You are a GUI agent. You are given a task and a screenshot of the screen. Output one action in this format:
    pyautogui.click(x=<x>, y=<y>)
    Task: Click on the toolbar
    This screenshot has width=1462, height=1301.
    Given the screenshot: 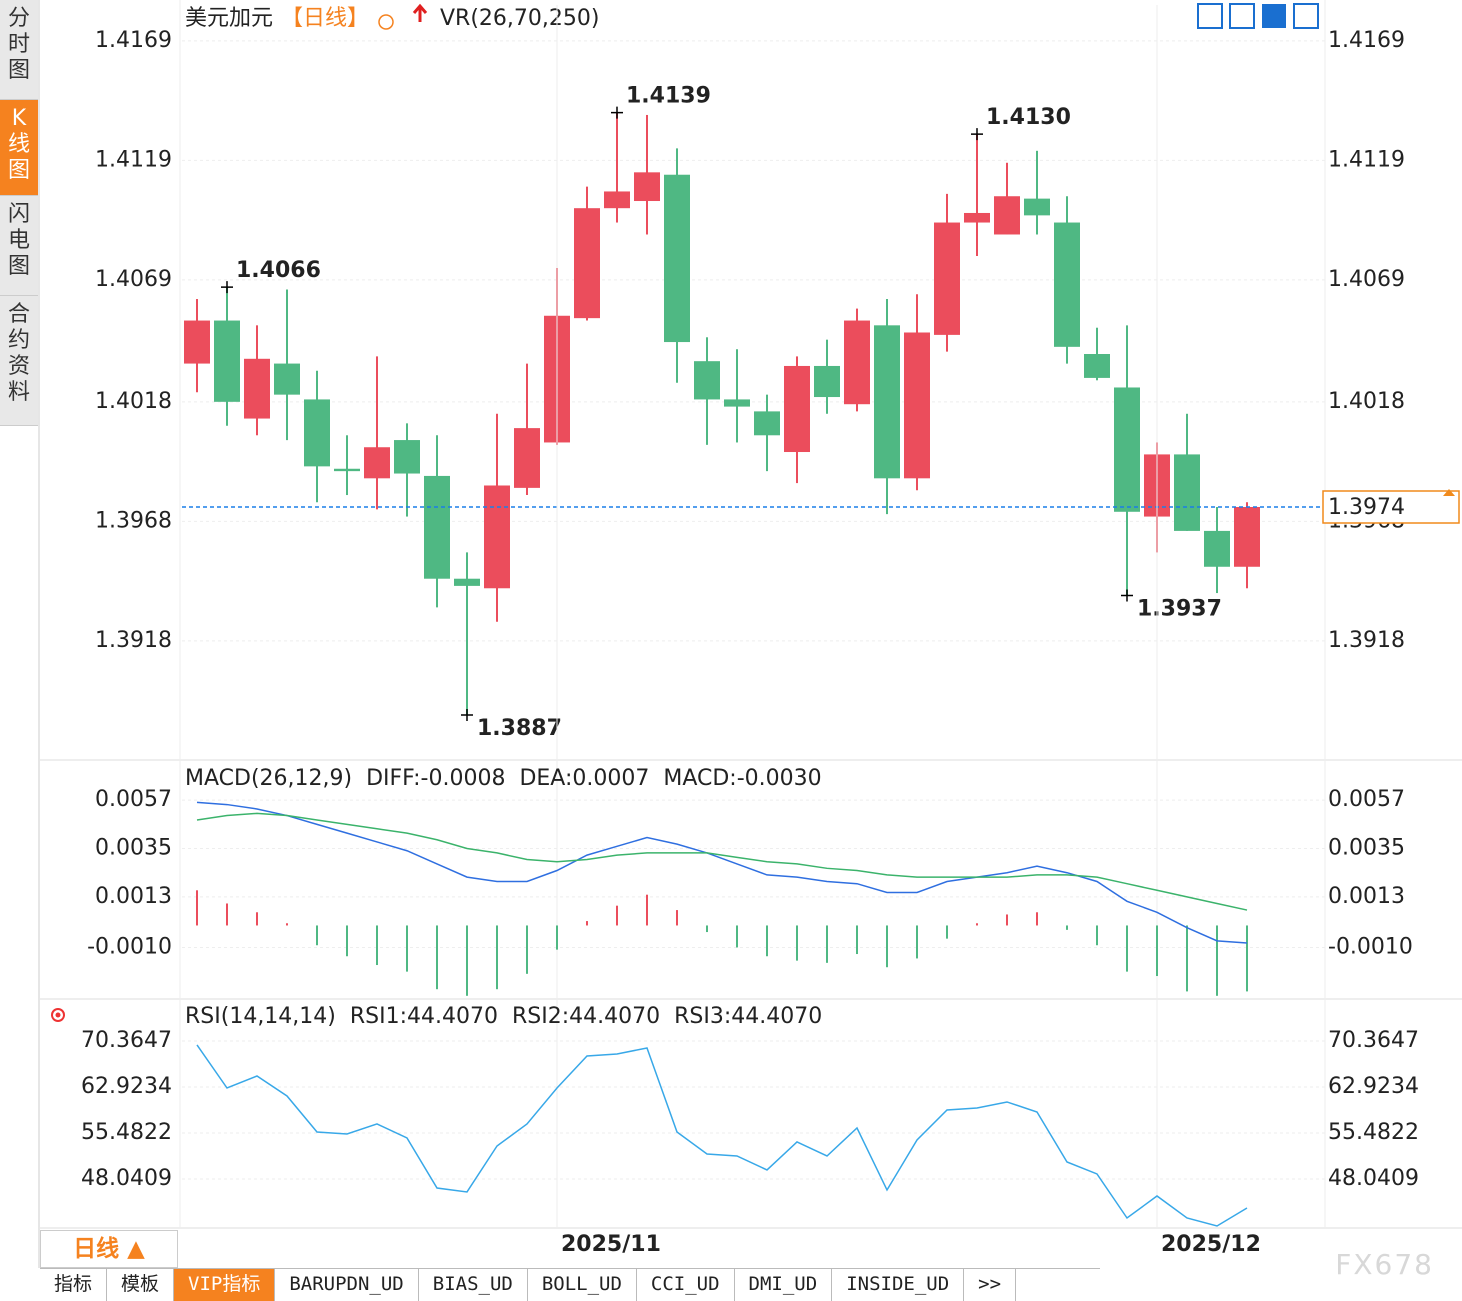 What is the action you would take?
    pyautogui.click(x=1258, y=16)
    